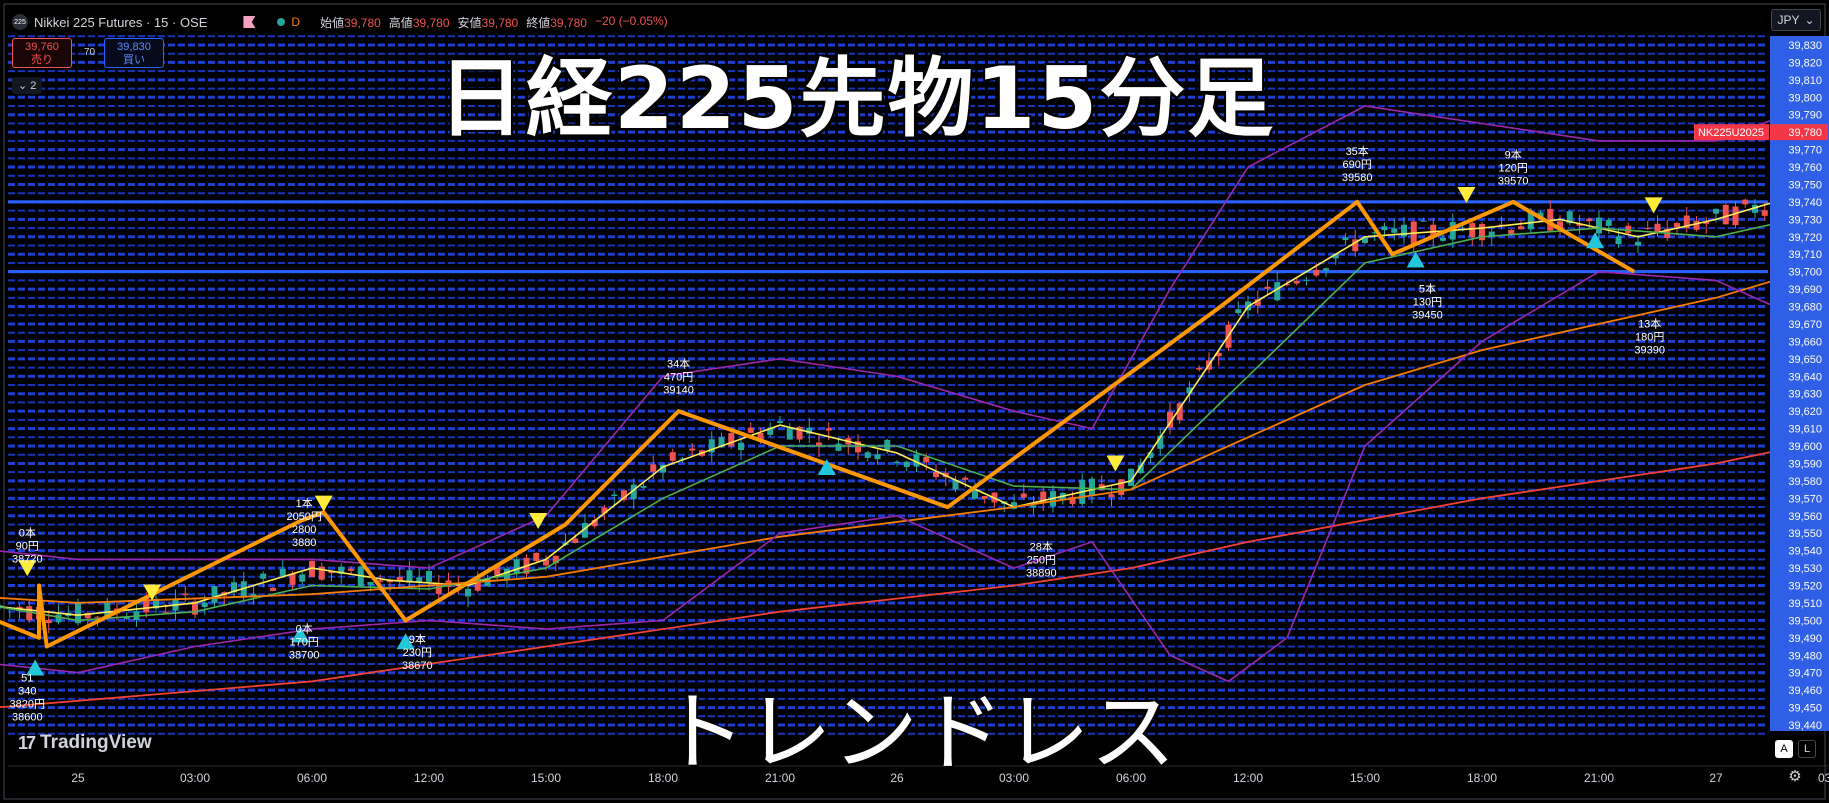 The image size is (1829, 803). Describe the element at coordinates (500, 22) in the screenshot. I see `ohlc-low-value: 39,780` at that location.